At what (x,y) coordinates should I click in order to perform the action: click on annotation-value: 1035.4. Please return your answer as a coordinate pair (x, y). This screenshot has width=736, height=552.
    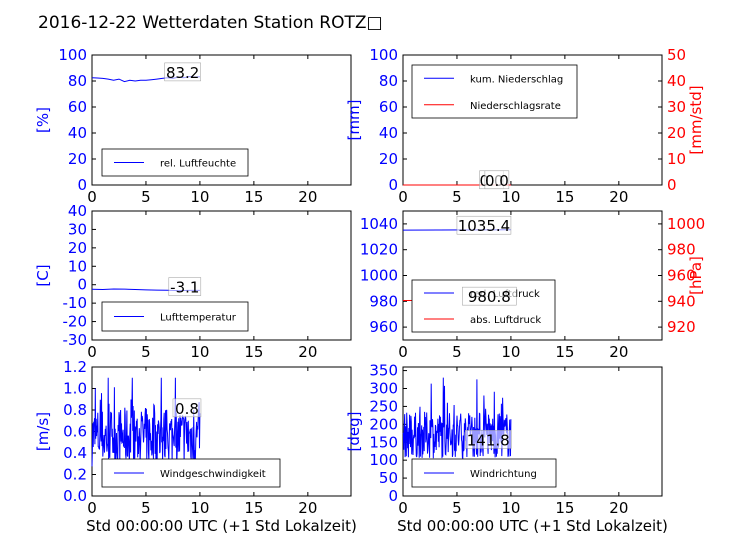
    Looking at the image, I should click on (484, 226).